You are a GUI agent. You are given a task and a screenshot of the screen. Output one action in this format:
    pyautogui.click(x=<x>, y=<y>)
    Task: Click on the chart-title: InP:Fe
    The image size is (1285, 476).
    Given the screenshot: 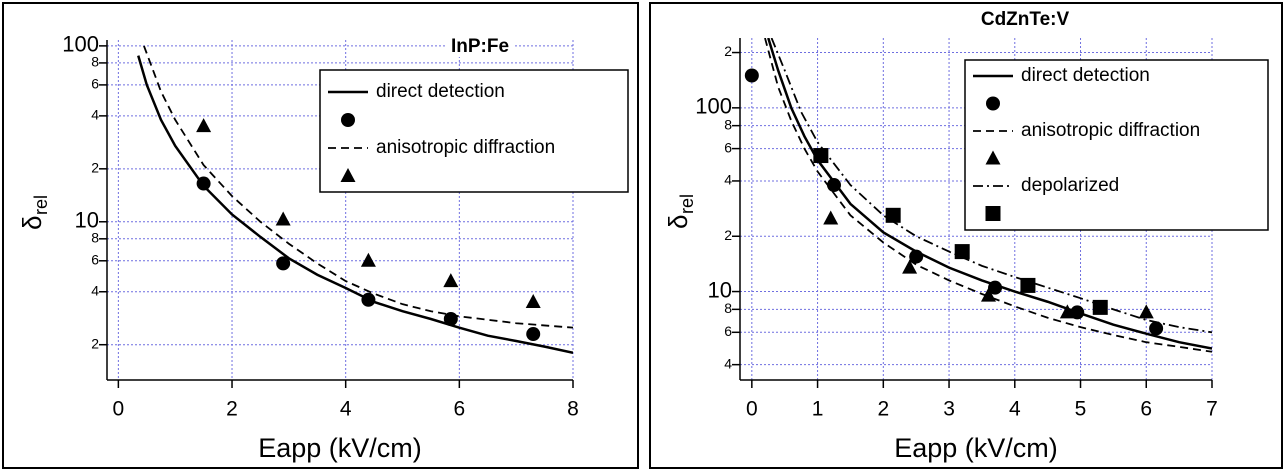 What is the action you would take?
    pyautogui.click(x=480, y=46)
    